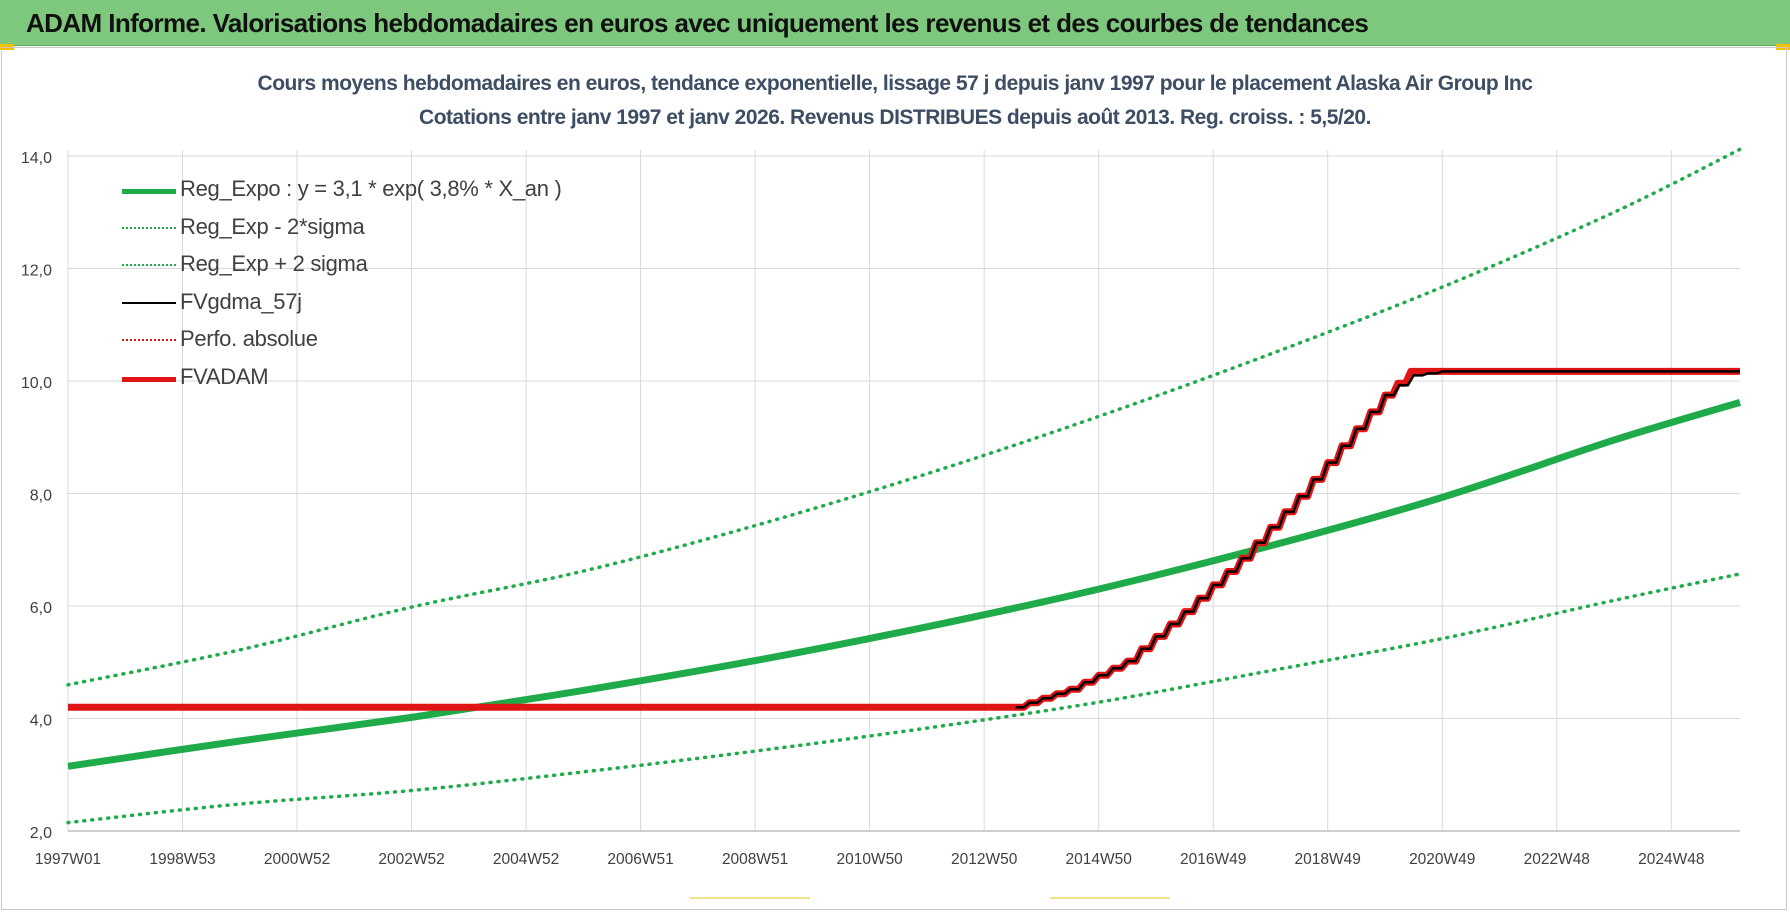 This screenshot has height=912, width=1790. I want to click on x-tick-label: 2000W52, so click(297, 859).